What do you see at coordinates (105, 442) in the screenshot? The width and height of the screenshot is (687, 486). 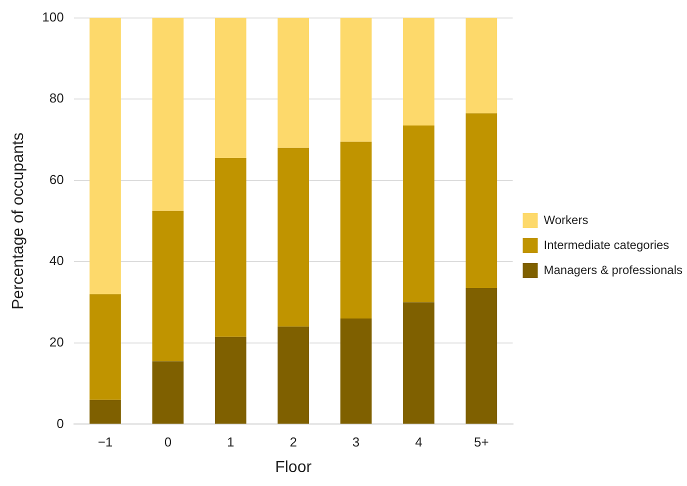 I see `x-tick-label: −1` at bounding box center [105, 442].